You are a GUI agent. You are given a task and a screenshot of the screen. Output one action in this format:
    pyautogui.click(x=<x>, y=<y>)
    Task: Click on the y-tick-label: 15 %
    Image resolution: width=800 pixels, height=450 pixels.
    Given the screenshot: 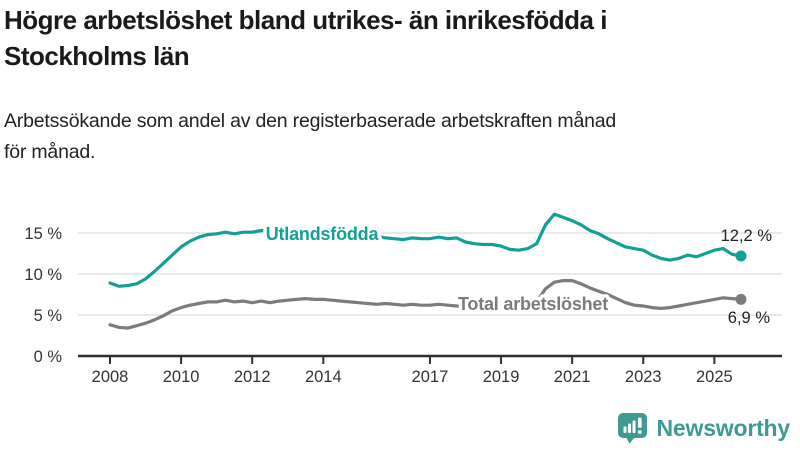 What is the action you would take?
    pyautogui.click(x=43, y=234)
    